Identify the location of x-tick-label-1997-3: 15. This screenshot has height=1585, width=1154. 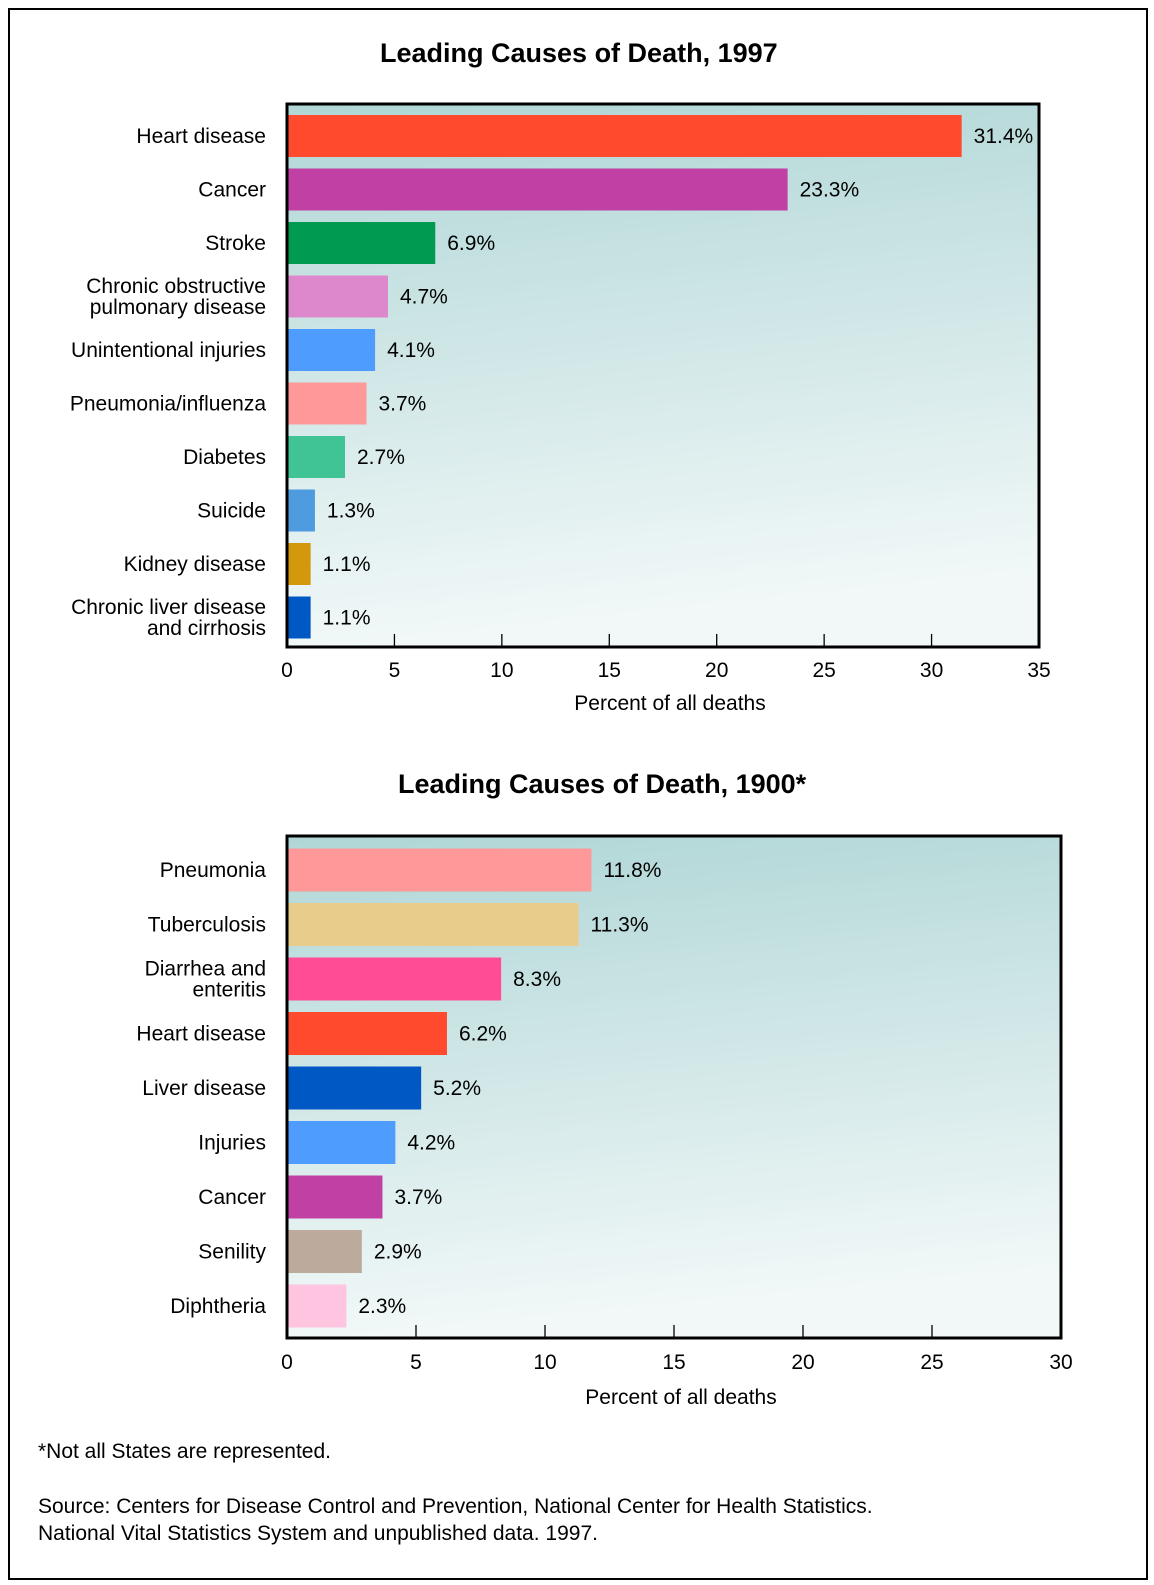
(609, 670).